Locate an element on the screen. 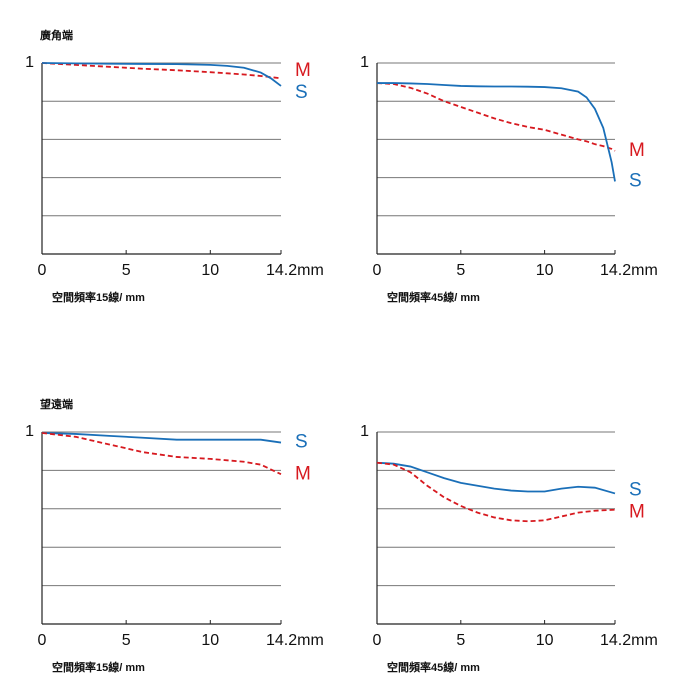  row-title: 廣角端 is located at coordinates (56, 35).